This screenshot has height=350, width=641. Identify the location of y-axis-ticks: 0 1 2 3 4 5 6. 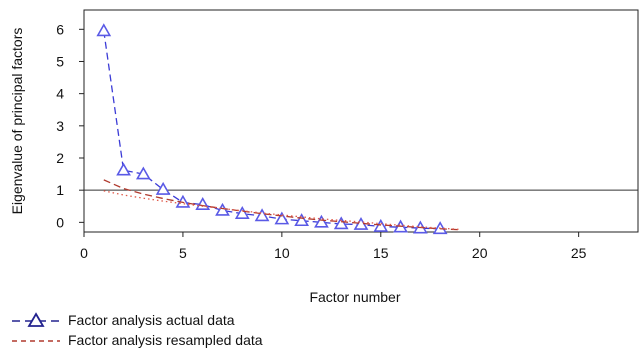
(70, 125).